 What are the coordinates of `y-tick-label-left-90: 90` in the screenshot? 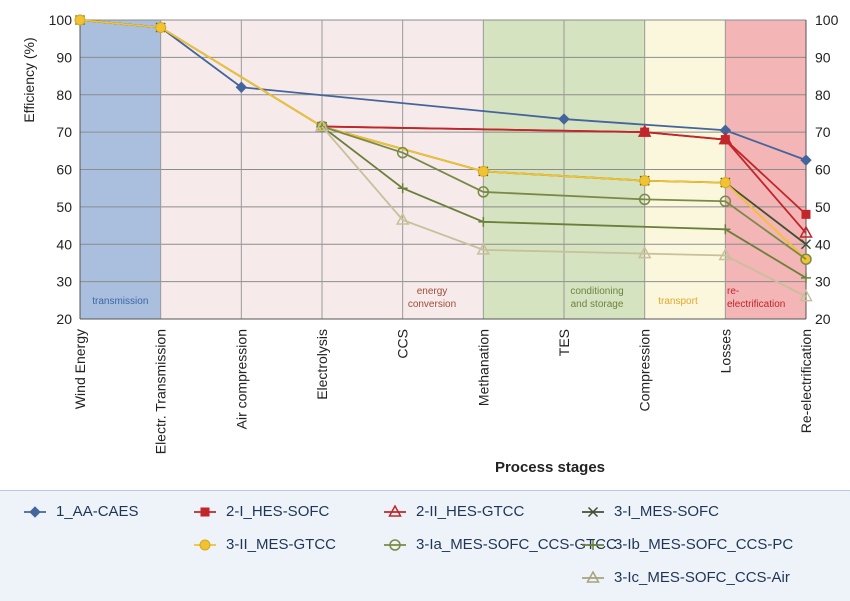 It's located at (64, 57).